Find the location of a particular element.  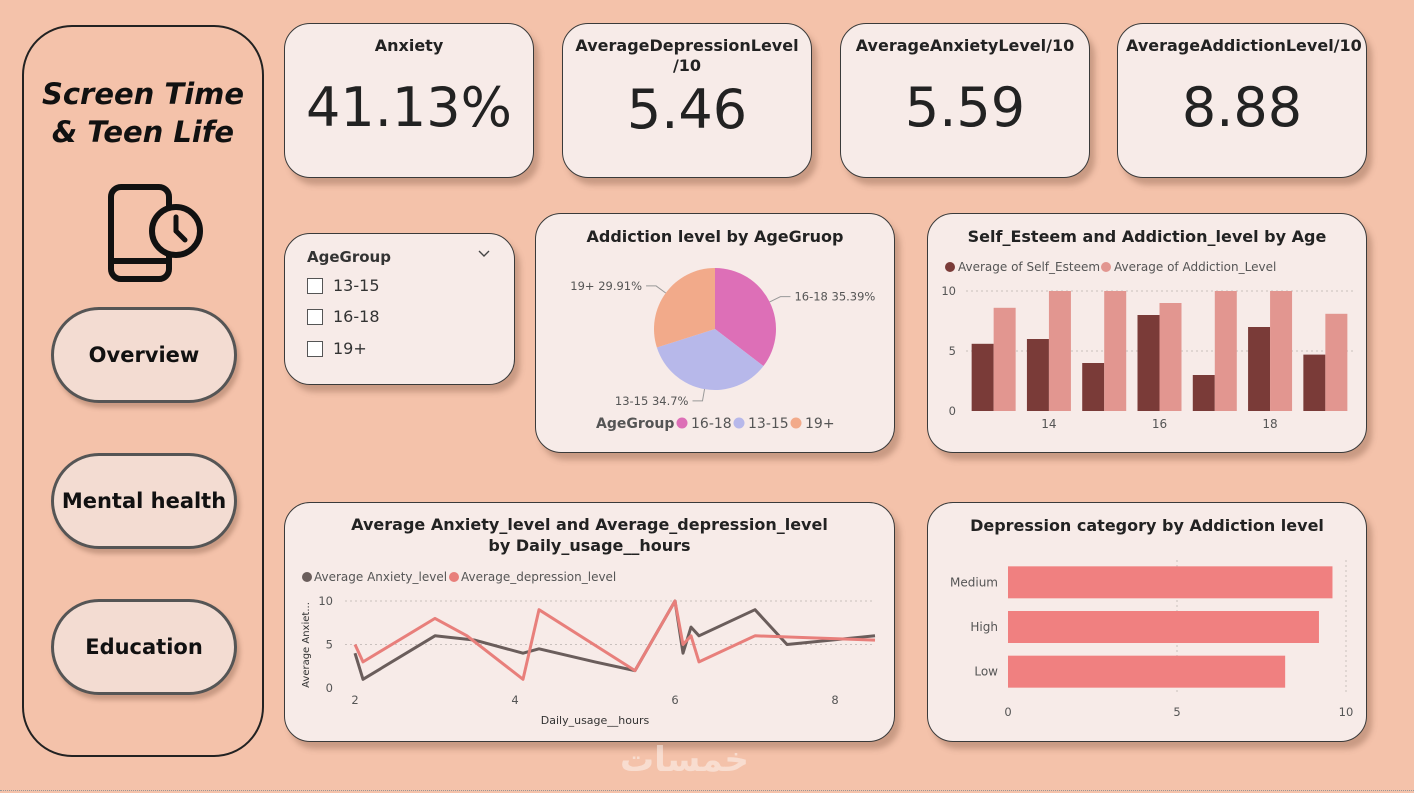

app-title-line2: & Teen Life is located at coordinates (143, 132).